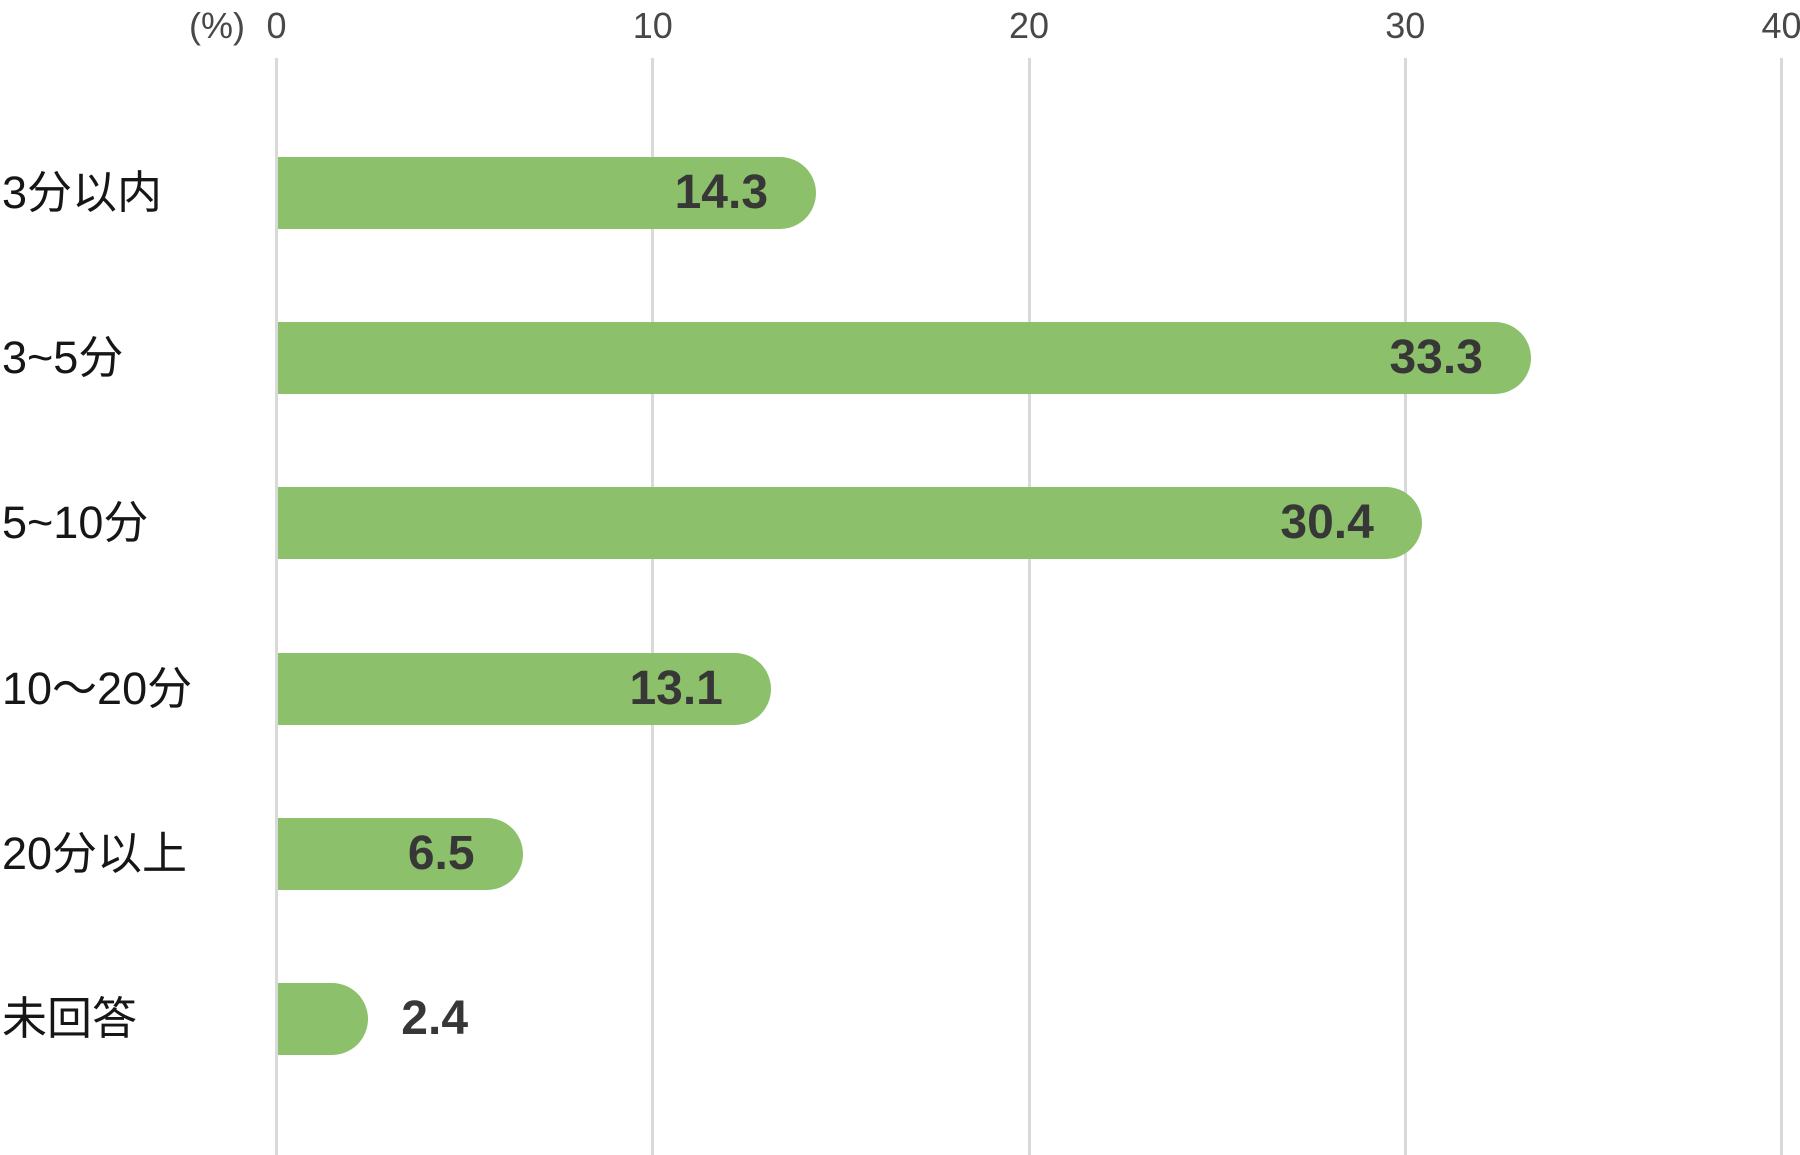 This screenshot has width=1800, height=1155. I want to click on x-tick-label: 40, so click(1780, 25).